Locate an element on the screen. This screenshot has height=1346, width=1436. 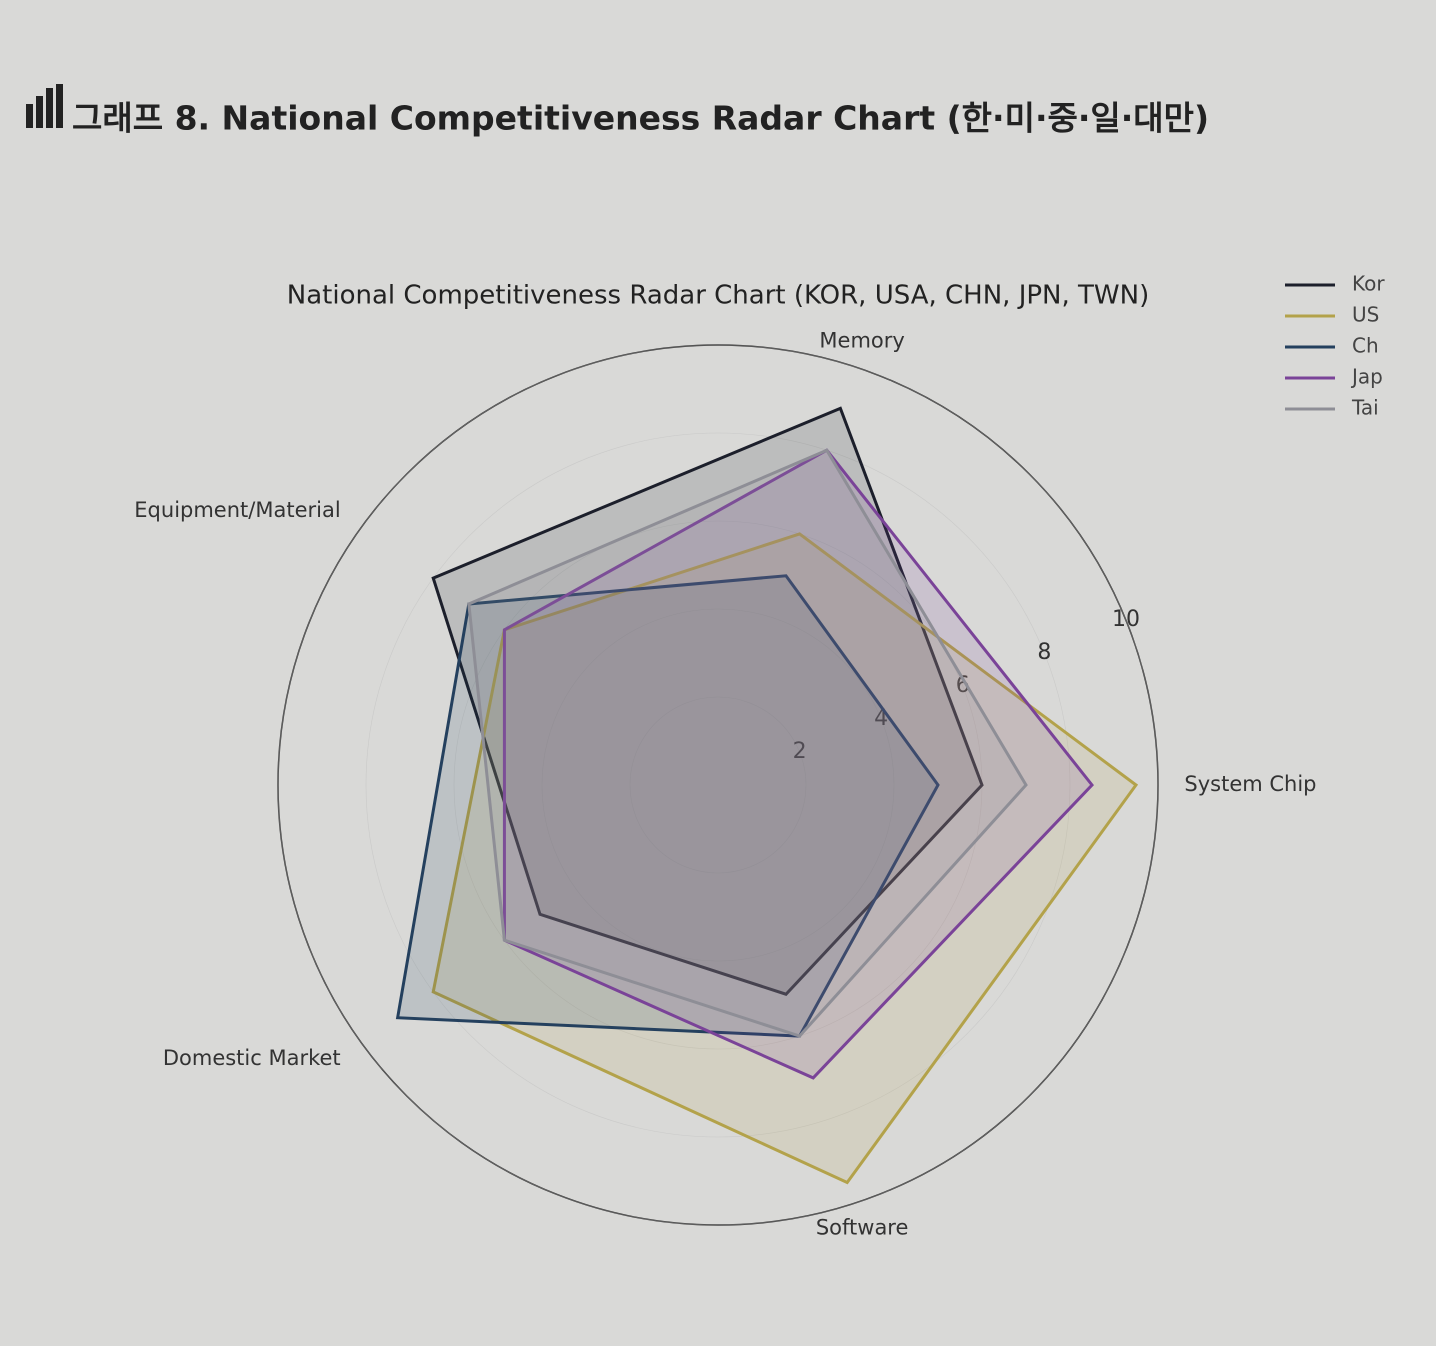
axis-label: Memory is located at coordinates (861, 340).